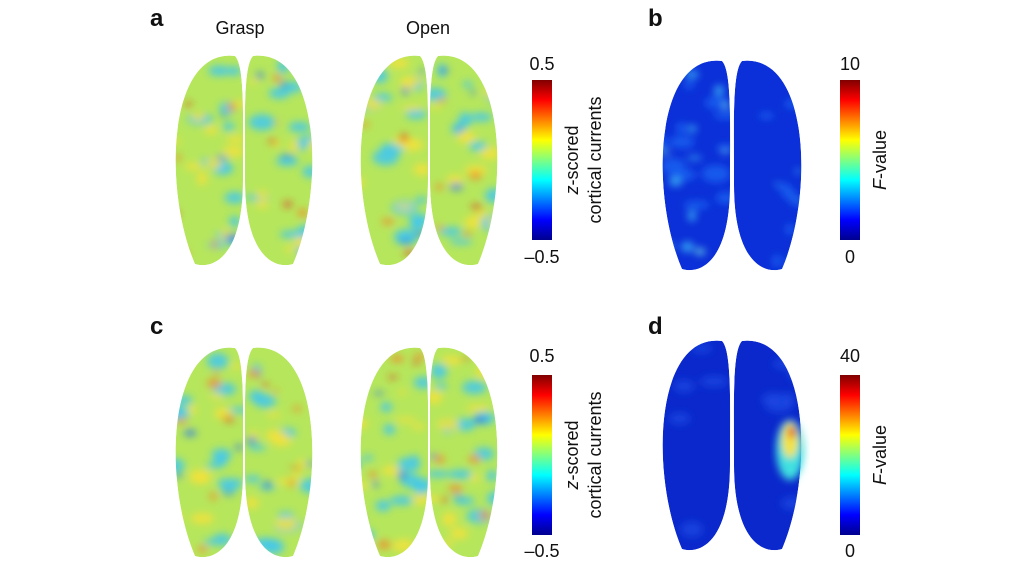 The height and width of the screenshot is (574, 1024). Describe the element at coordinates (880, 479) in the screenshot. I see `label-italic: F` at that location.